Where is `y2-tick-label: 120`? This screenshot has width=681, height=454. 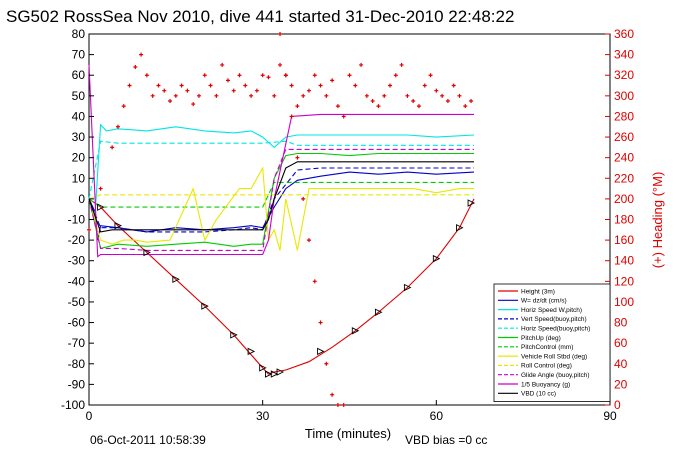 y2-tick-label: 120 is located at coordinates (624, 281).